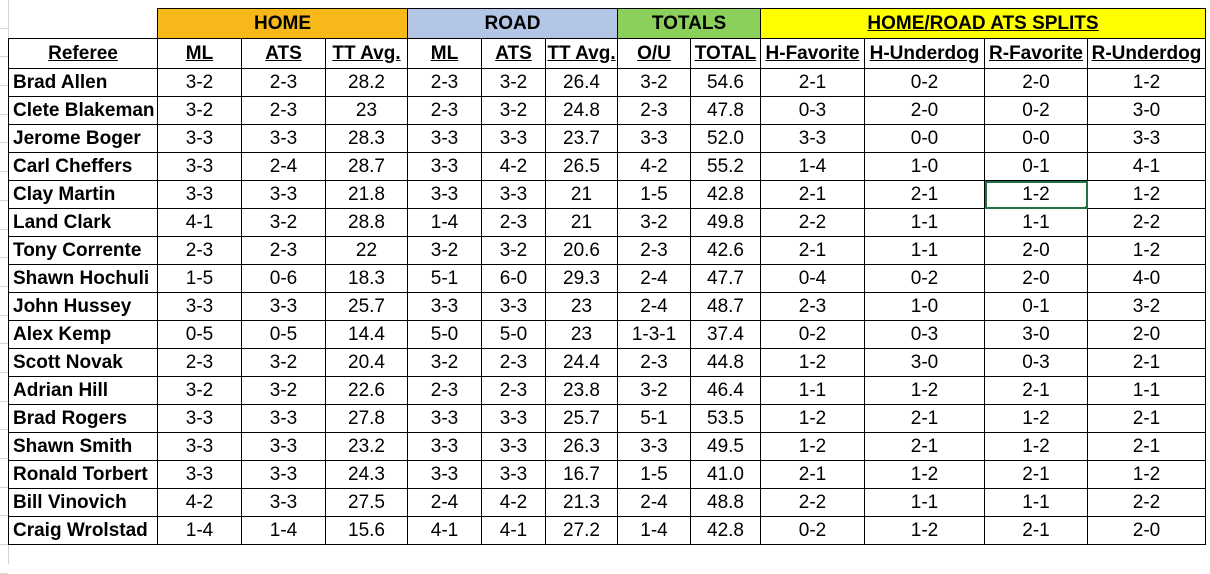 The height and width of the screenshot is (574, 1210). What do you see at coordinates (1036, 166) in the screenshot?
I see `data-cell: 0-1` at bounding box center [1036, 166].